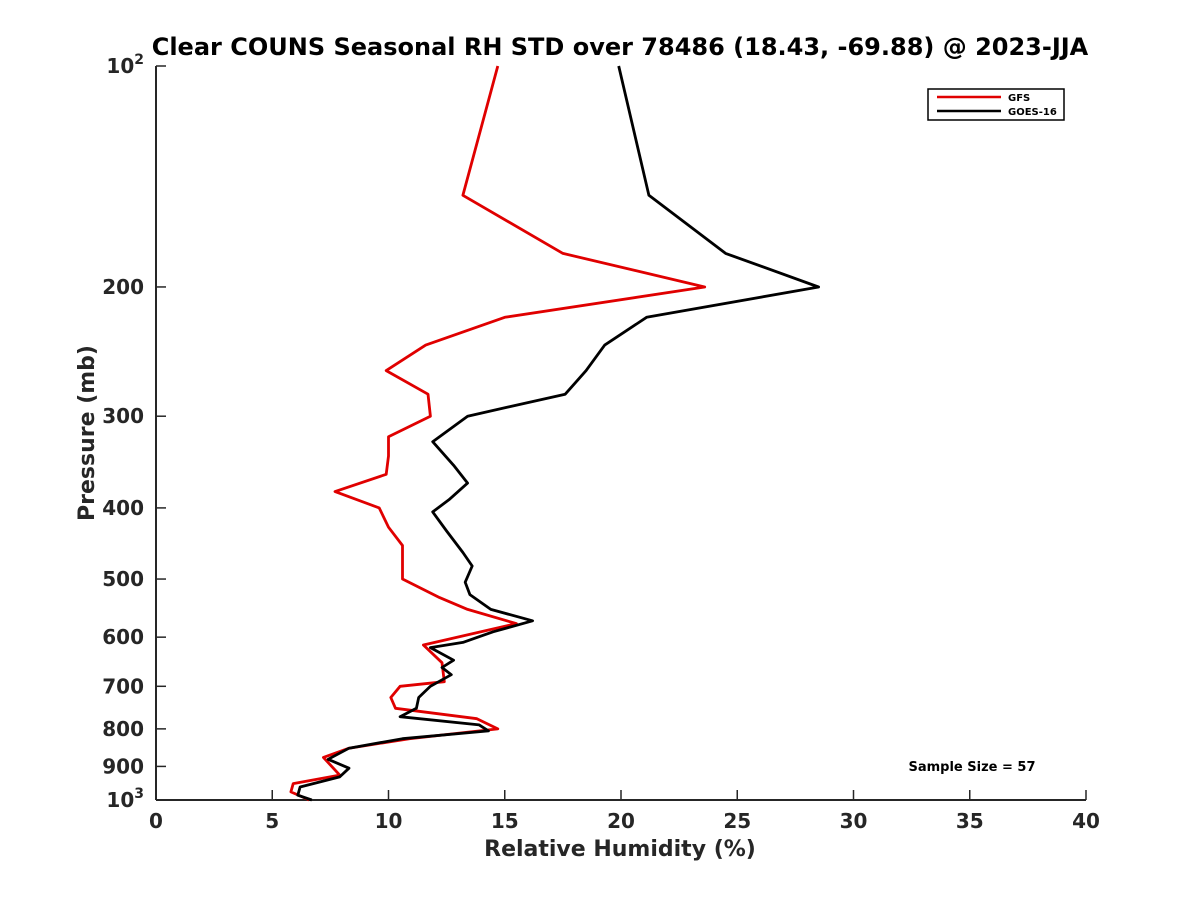 Image resolution: width=1200 pixels, height=900 pixels. What do you see at coordinates (134, 432) in the screenshot?
I see `y-axis-ticks: 10² 200 300 400 500 600 700 800 900 10³` at bounding box center [134, 432].